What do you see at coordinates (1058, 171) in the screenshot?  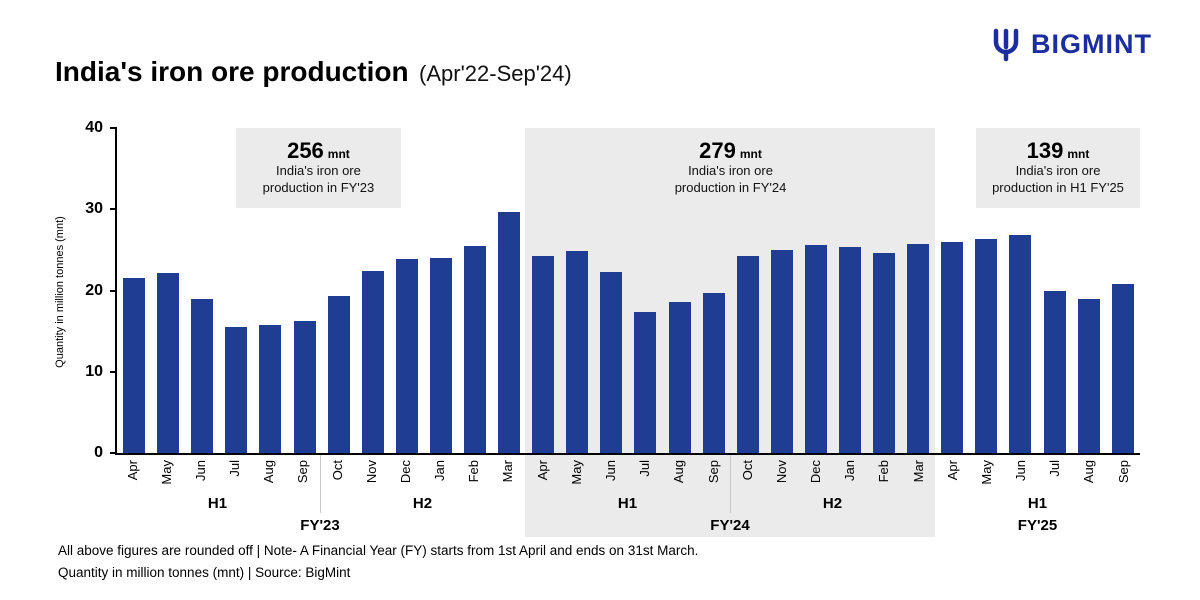 I see `annotation-h1-fy25-line1: India's iron ore` at bounding box center [1058, 171].